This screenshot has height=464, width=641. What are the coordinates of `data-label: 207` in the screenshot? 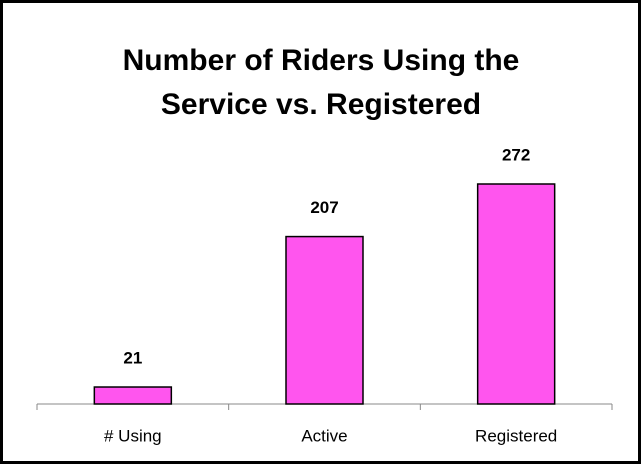 It's located at (324, 207).